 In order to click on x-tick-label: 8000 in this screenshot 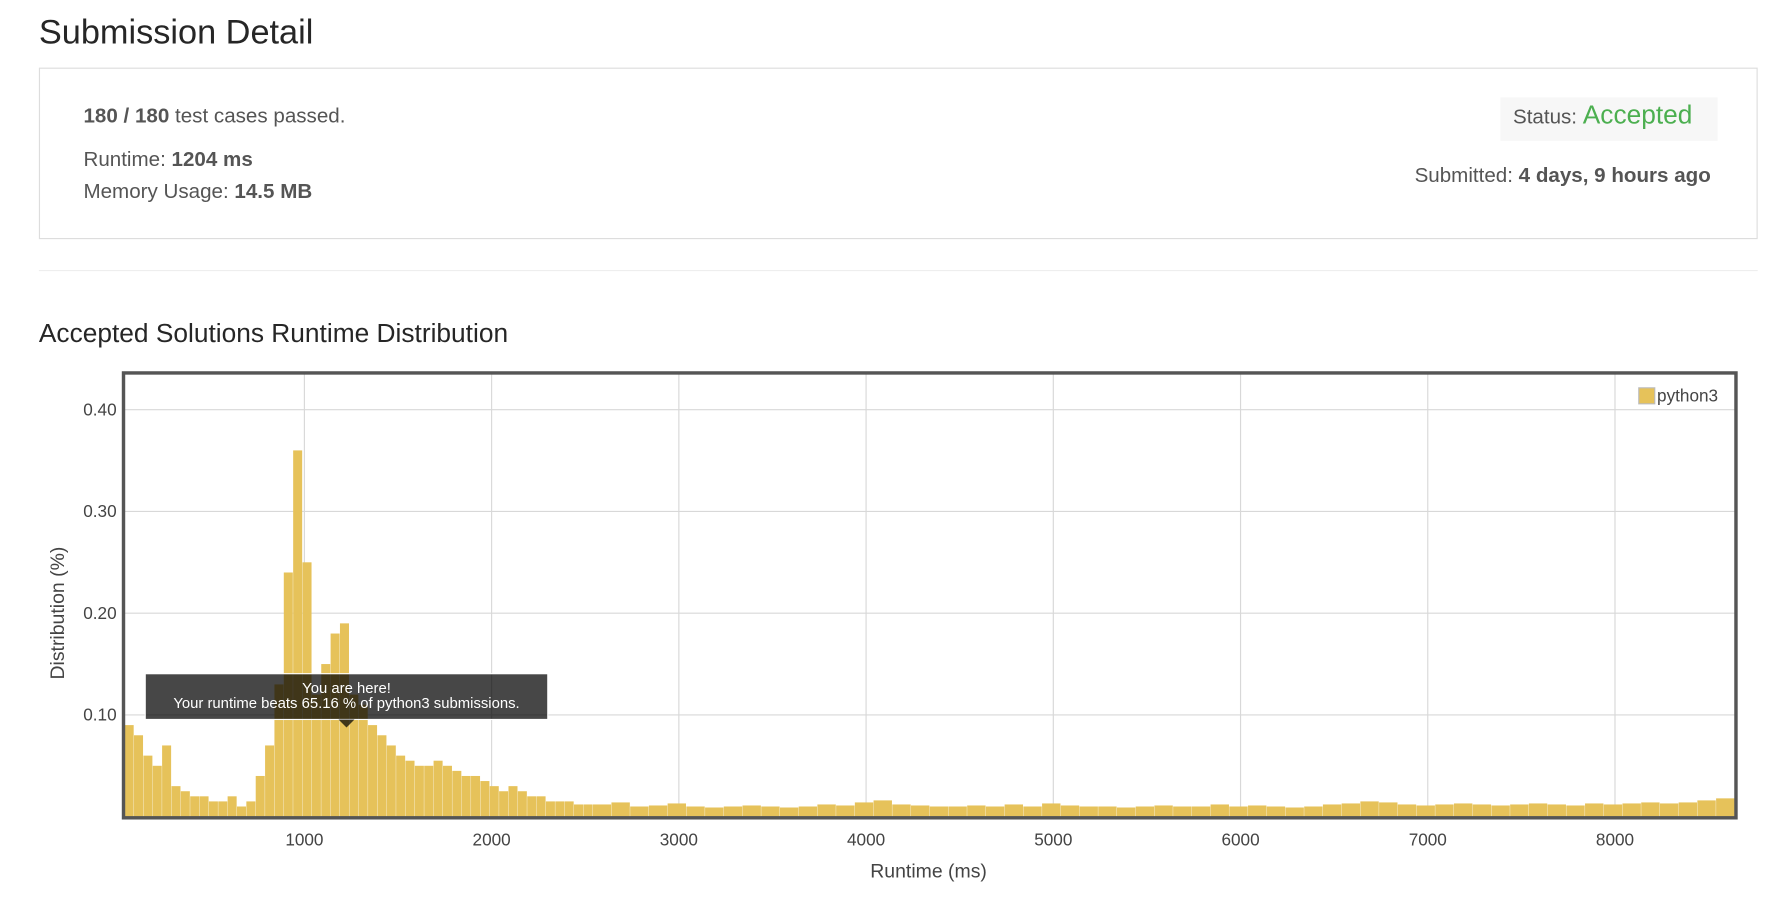, I will do `click(1615, 839)`.